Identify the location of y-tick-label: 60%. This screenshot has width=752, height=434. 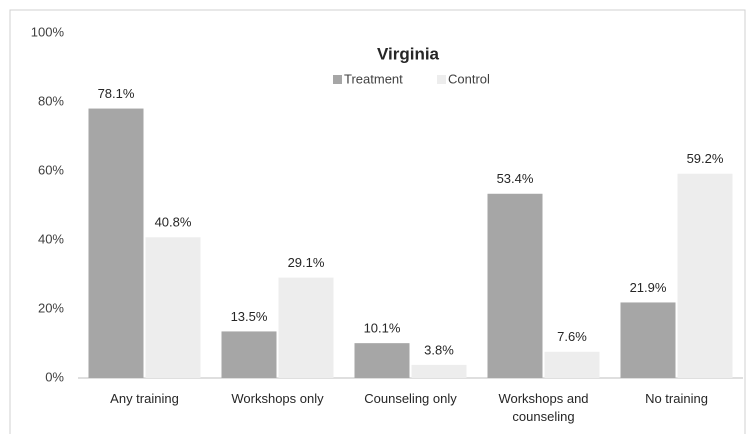
(51, 169).